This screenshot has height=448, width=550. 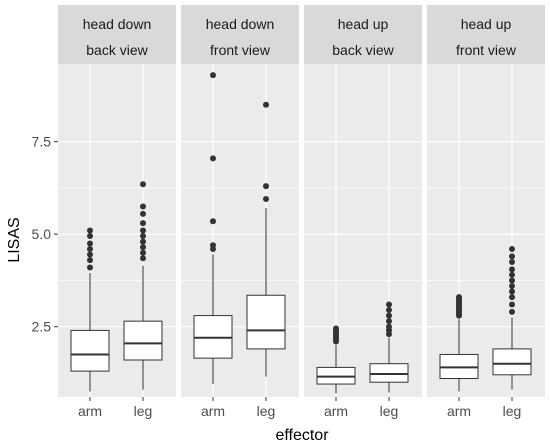 I want to click on y-tick-label: 5.0, so click(x=42, y=234).